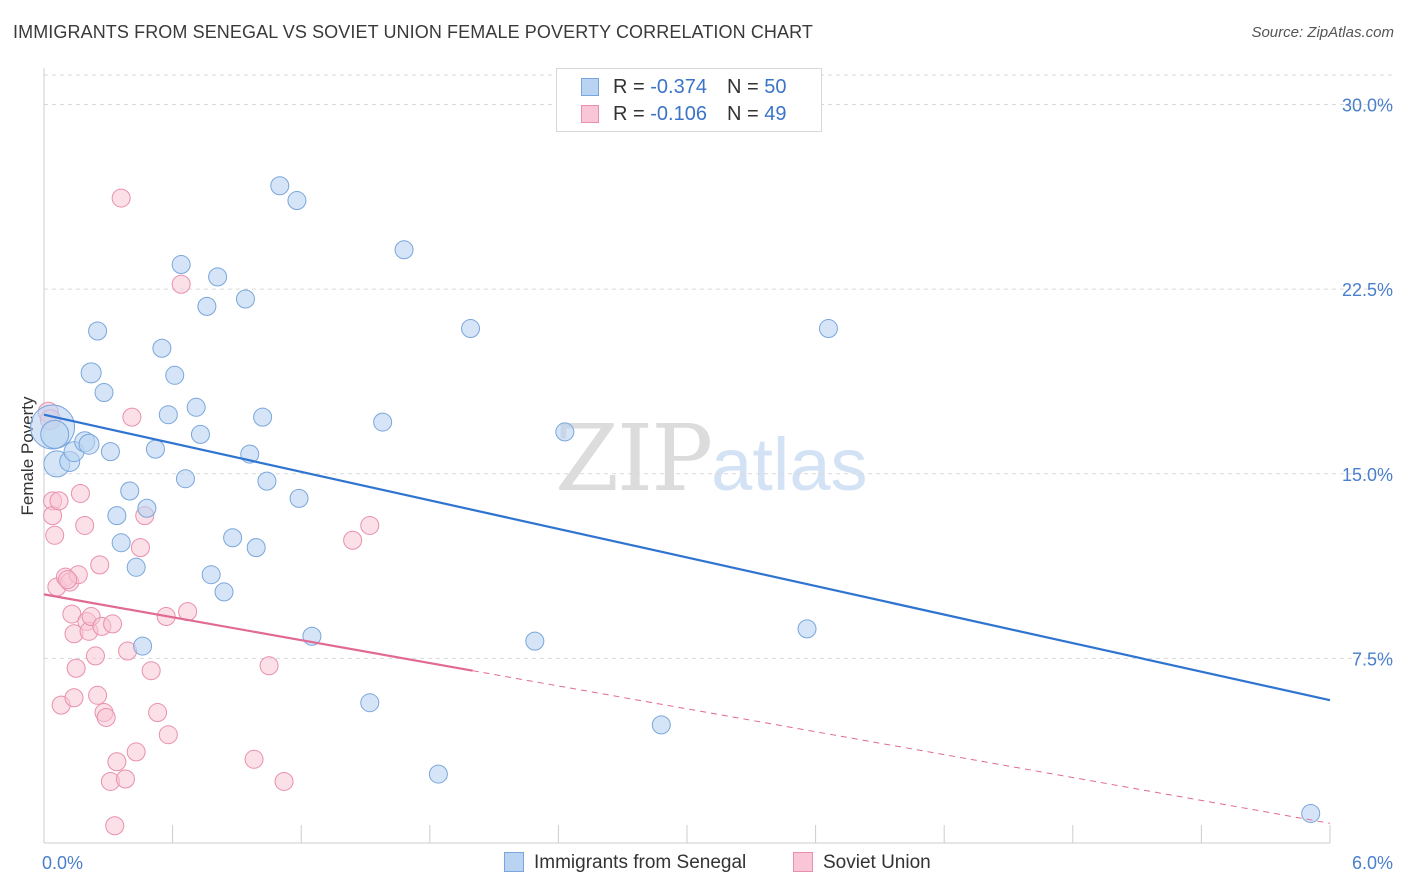 The height and width of the screenshot is (892, 1406). What do you see at coordinates (590, 87) in the screenshot?
I see `legend-swatch-blue` at bounding box center [590, 87].